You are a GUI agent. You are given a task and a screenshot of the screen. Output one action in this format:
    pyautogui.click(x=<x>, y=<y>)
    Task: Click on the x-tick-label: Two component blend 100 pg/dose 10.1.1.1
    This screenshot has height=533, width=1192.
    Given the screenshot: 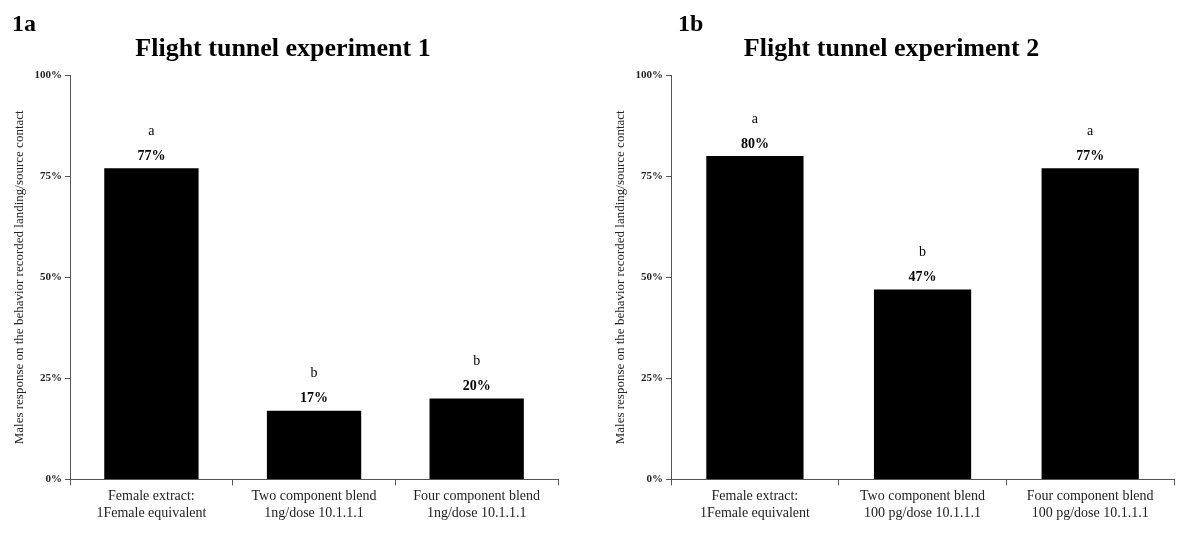 What is the action you would take?
    pyautogui.click(x=923, y=504)
    